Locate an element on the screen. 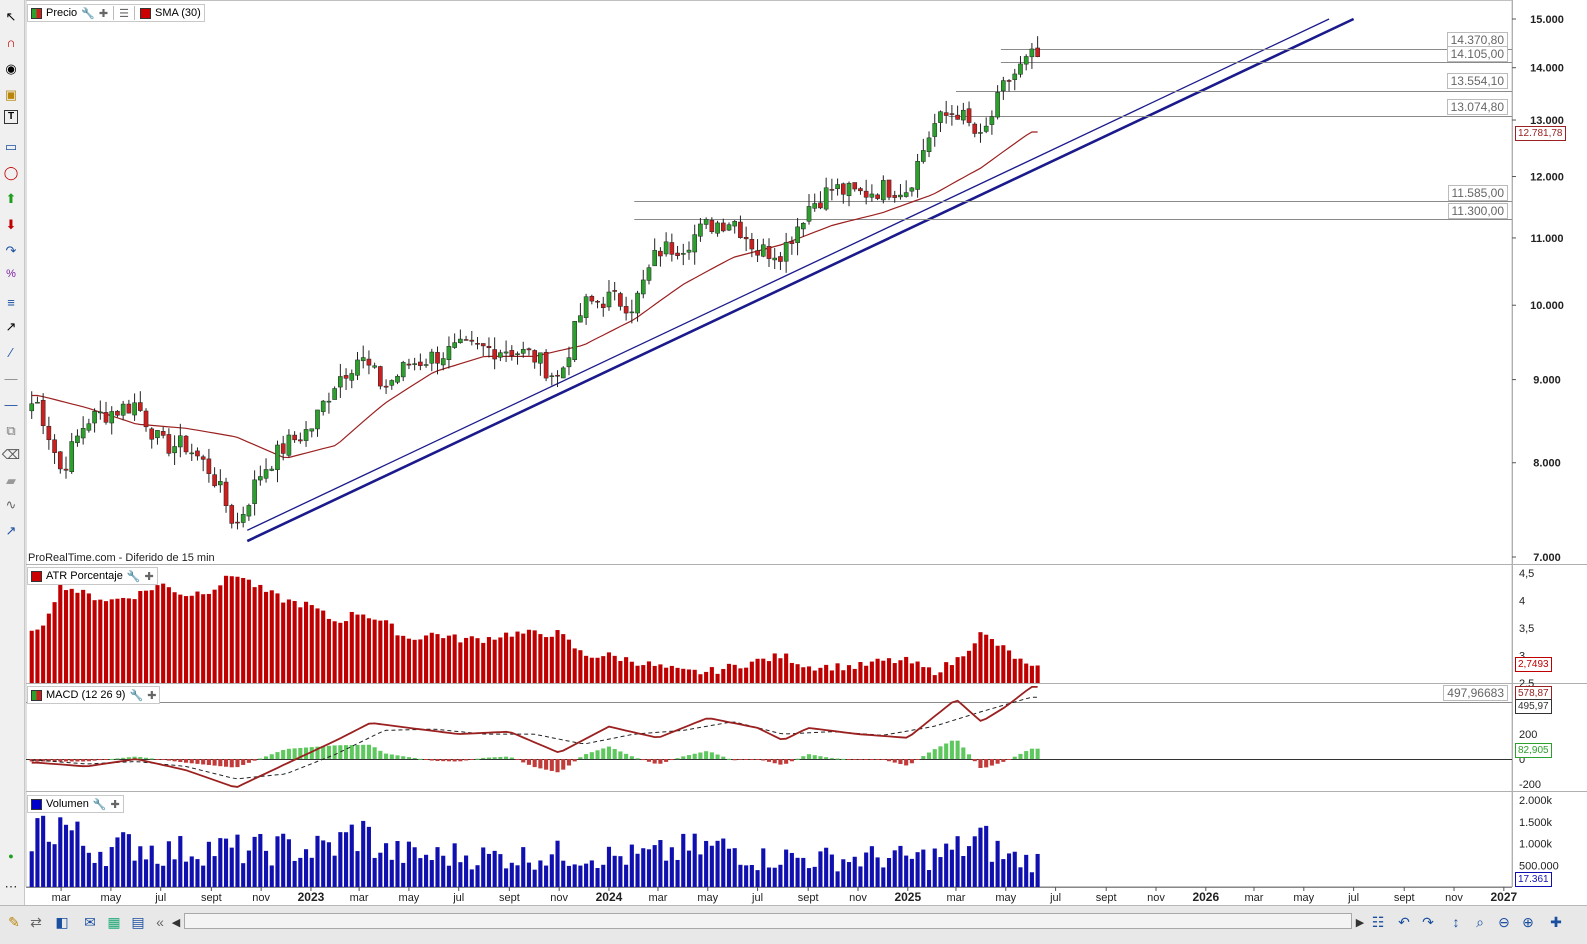 The width and height of the screenshot is (1587, 944). ellipse-tool-icon: ◯ is located at coordinates (11, 172).